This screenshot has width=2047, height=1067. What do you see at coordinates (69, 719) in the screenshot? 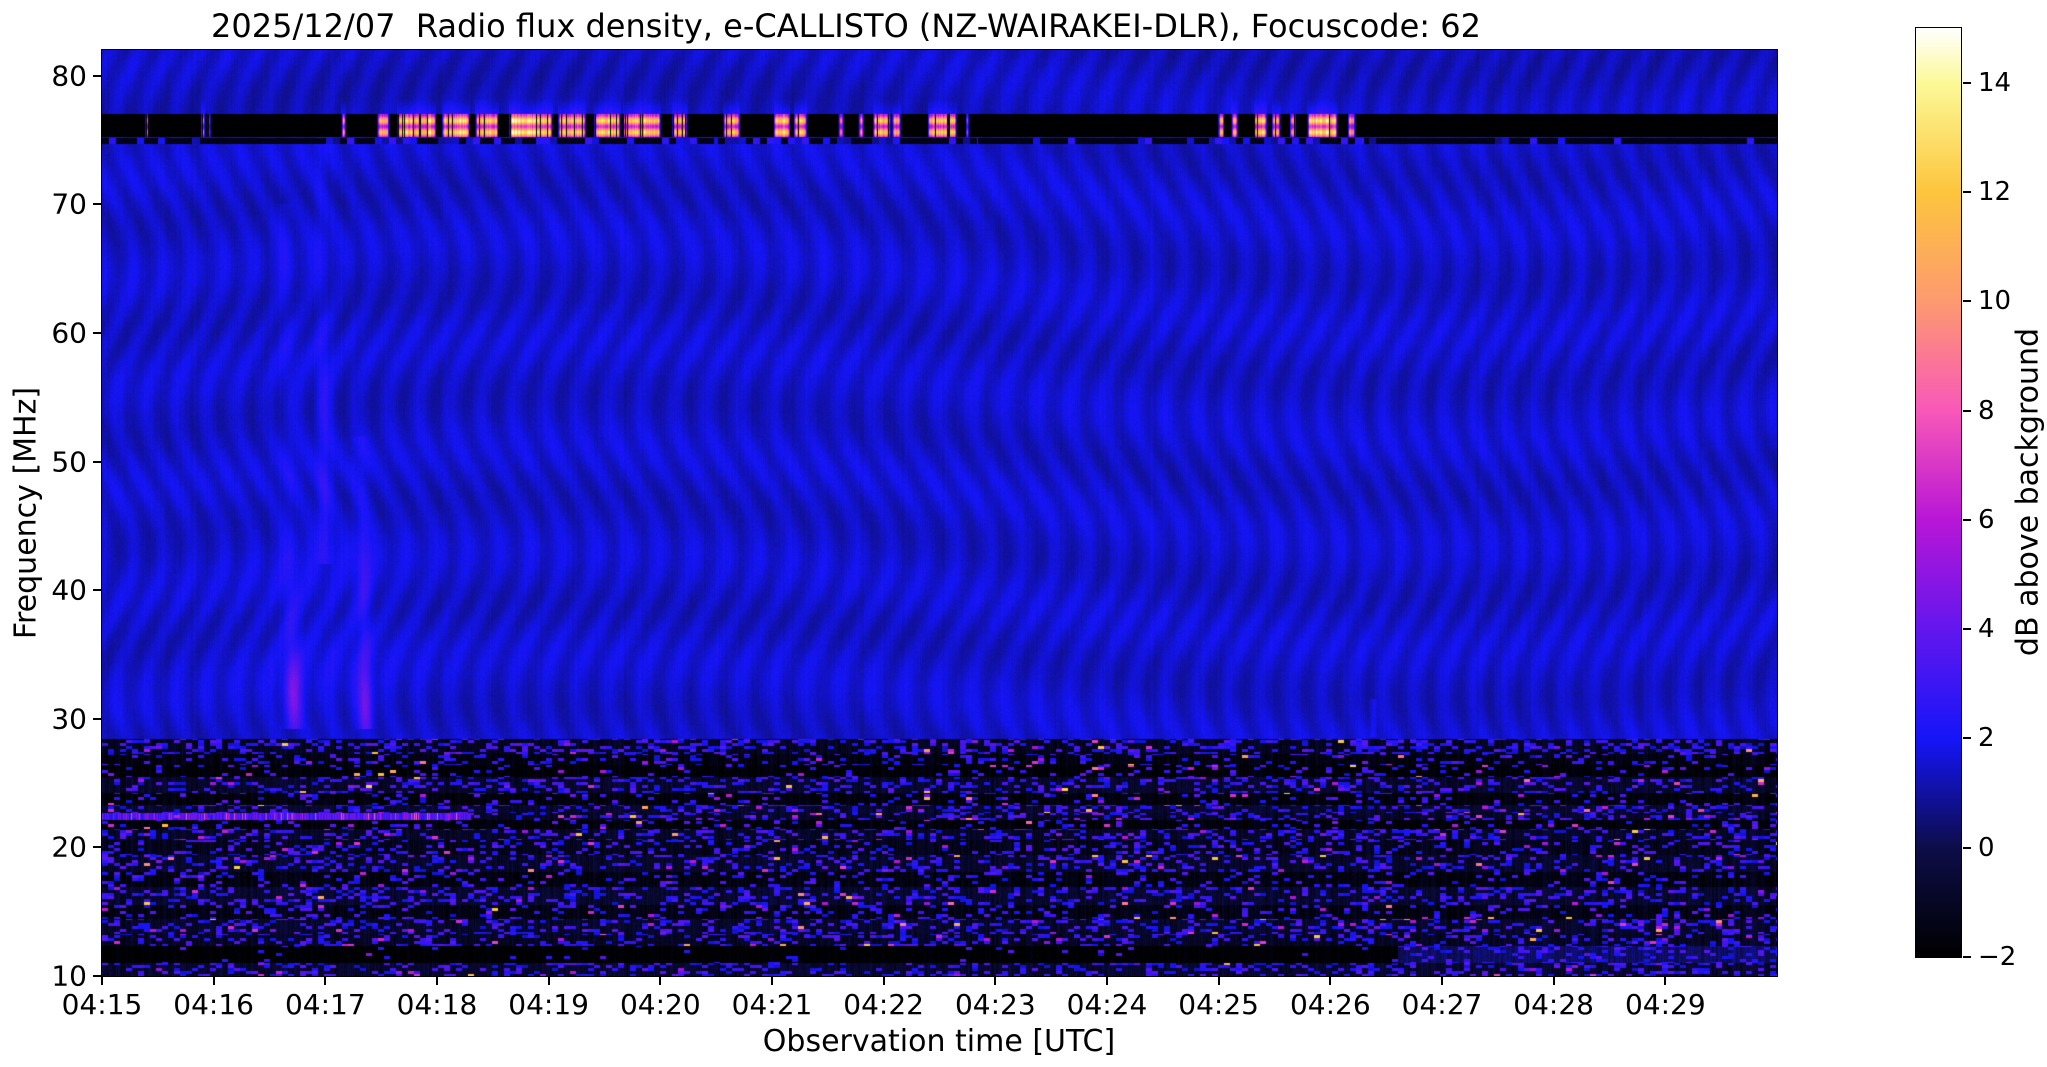
I see `y-tick-label: 30` at bounding box center [69, 719].